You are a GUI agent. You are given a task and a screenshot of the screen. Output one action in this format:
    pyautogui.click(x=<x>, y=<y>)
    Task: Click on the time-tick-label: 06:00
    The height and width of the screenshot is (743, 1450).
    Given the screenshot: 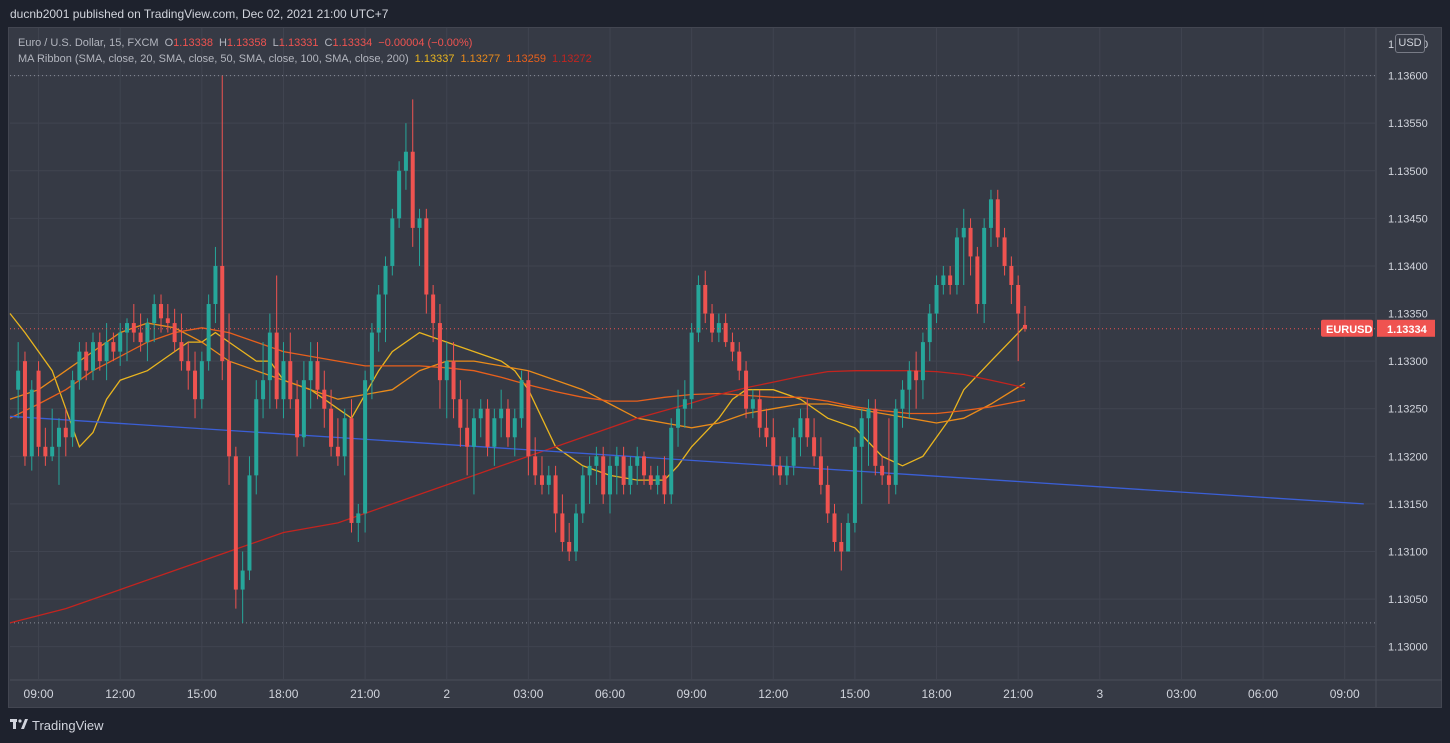 What is the action you would take?
    pyautogui.click(x=1263, y=694)
    